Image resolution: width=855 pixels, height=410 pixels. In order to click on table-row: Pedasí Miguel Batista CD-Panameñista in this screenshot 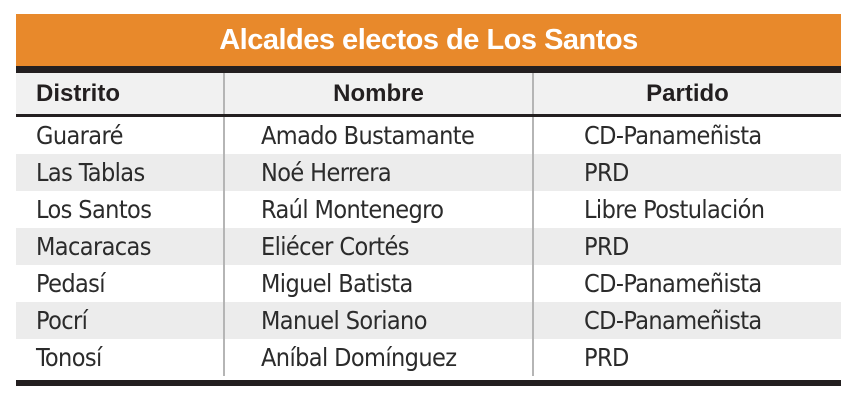, I will do `click(428, 283)`.